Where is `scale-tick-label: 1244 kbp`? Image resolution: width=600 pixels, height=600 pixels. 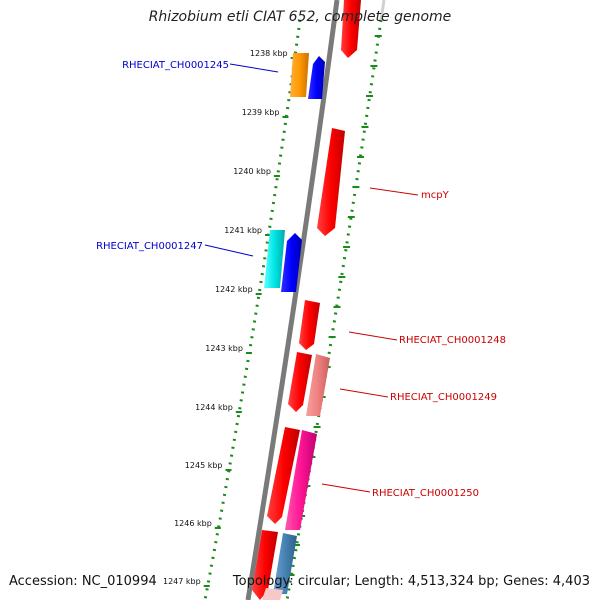 scale-tick-label: 1244 kbp is located at coordinates (214, 407).